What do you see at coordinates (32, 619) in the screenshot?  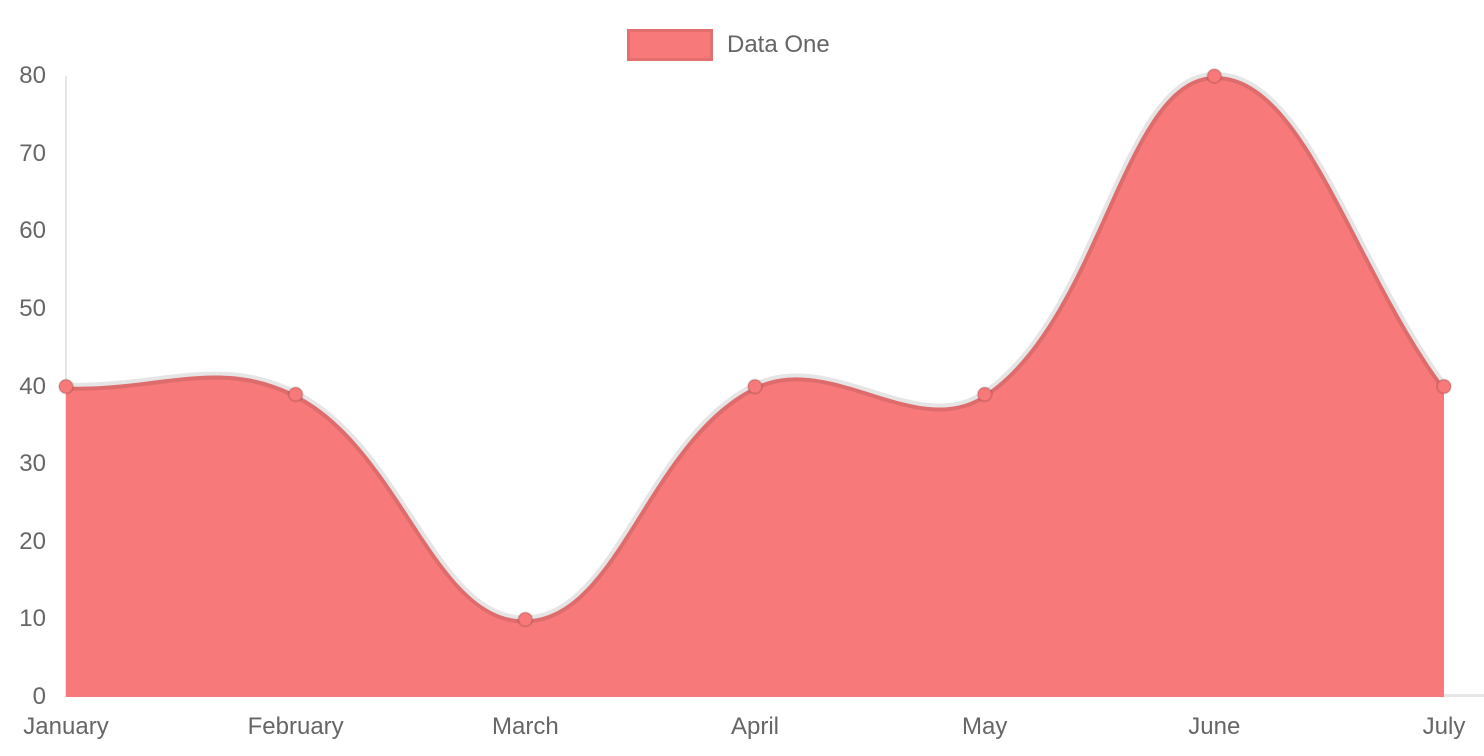 I see `y-tick-label: 10` at bounding box center [32, 619].